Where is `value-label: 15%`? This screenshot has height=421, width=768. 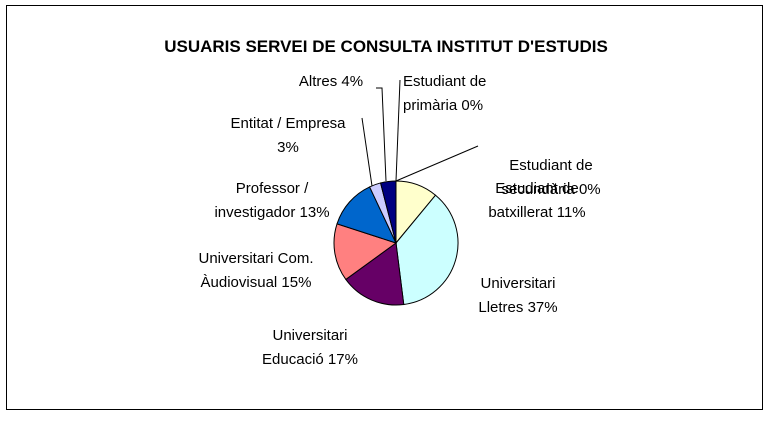
value-label: 15% is located at coordinates (296, 282).